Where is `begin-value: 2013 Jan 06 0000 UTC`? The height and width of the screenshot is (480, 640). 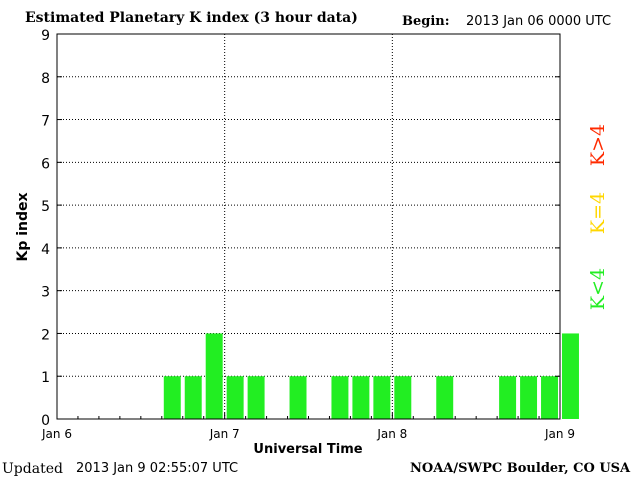
begin-value: 2013 Jan 06 0000 UTC is located at coordinates (539, 21).